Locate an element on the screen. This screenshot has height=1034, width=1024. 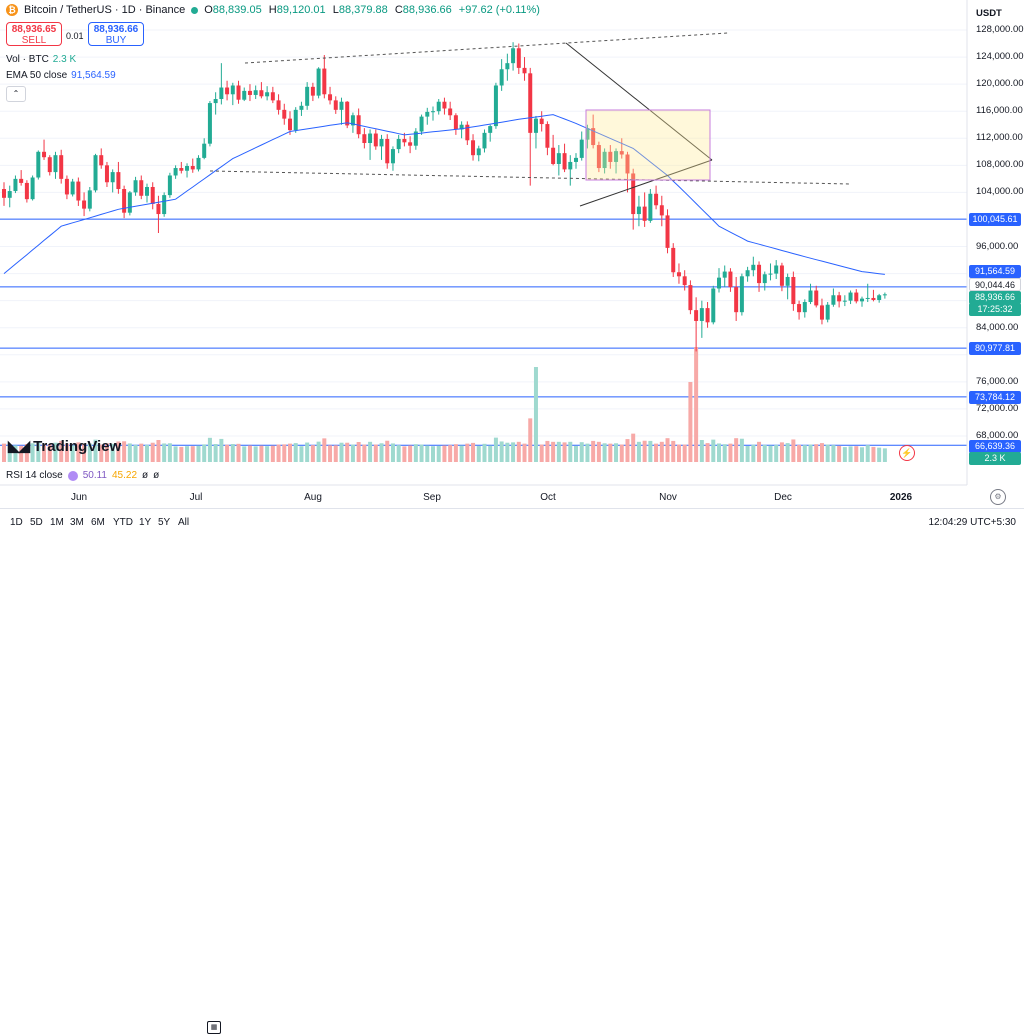
currency-label: USDT is located at coordinates (989, 13).